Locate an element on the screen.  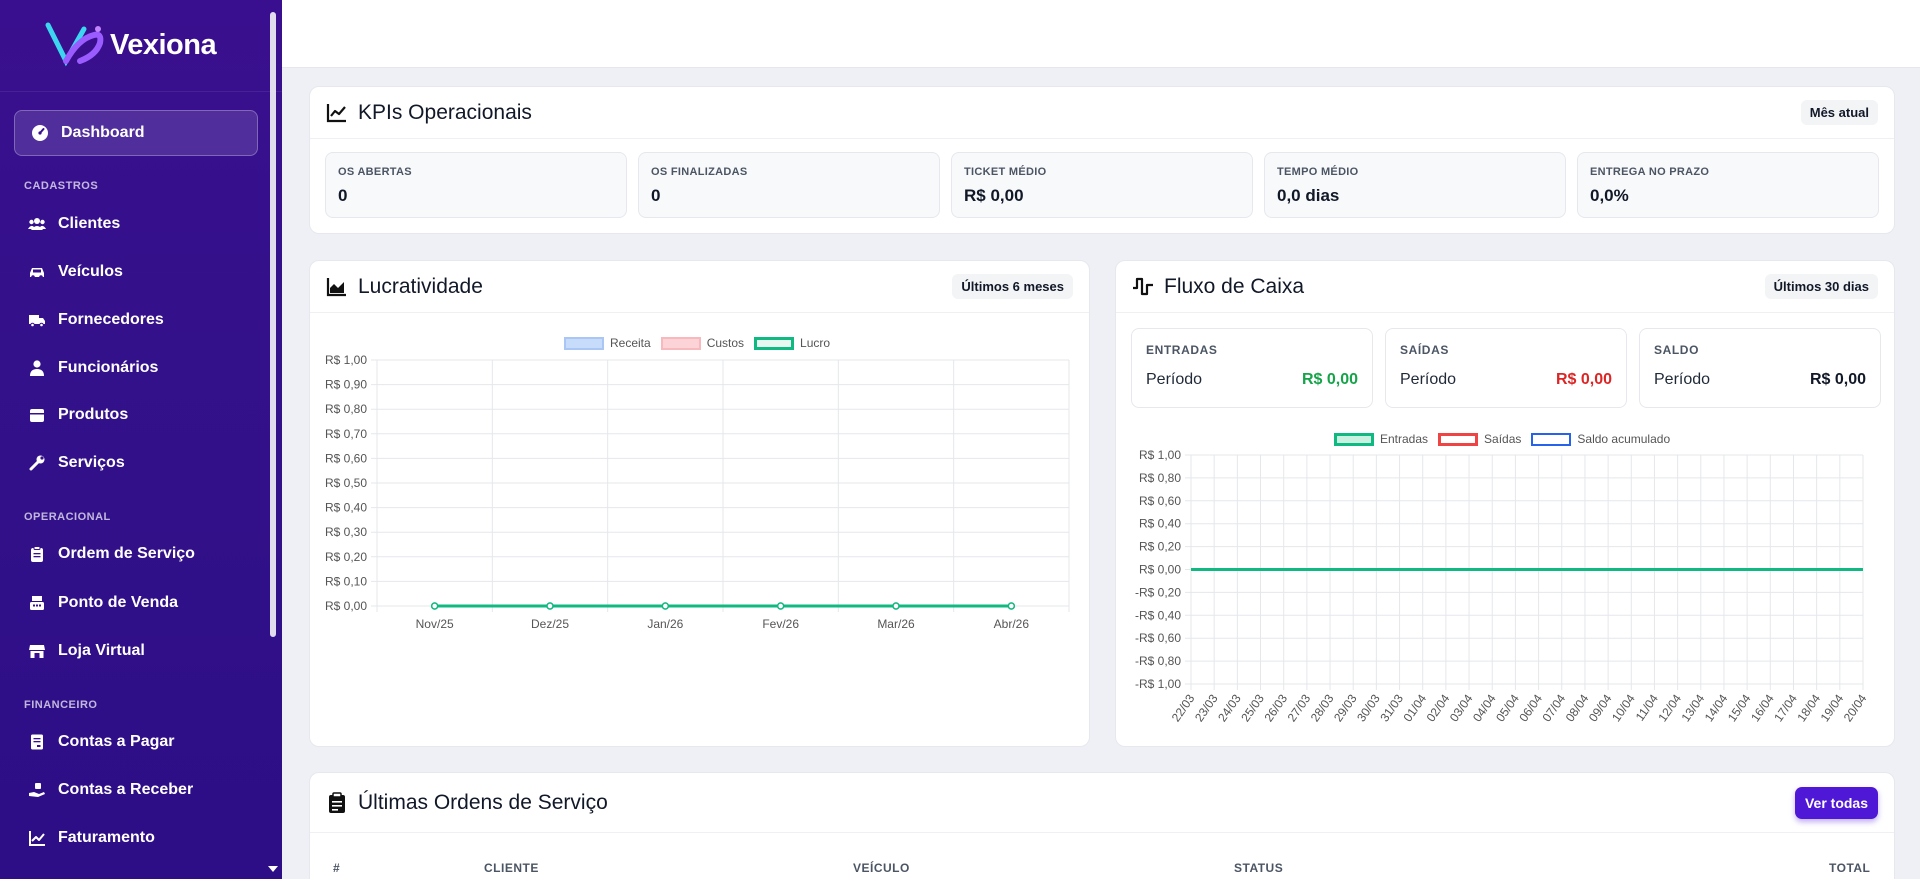
y-tick-label: R$ 0,10 is located at coordinates (346, 581).